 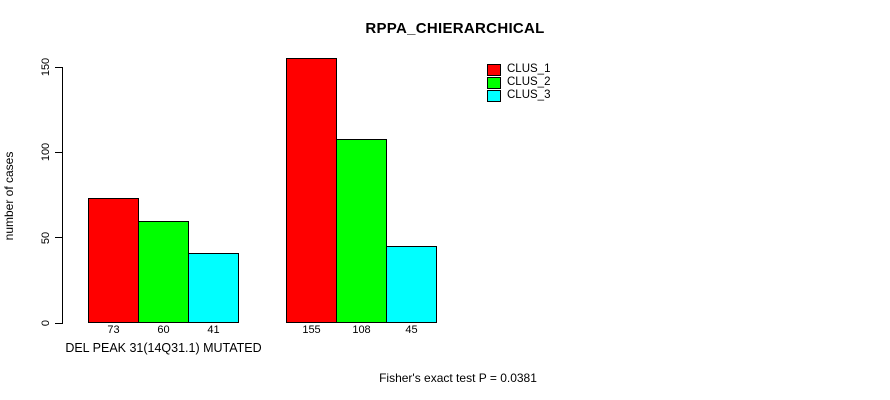 What do you see at coordinates (46, 237) in the screenshot?
I see `y-tick-label: 50` at bounding box center [46, 237].